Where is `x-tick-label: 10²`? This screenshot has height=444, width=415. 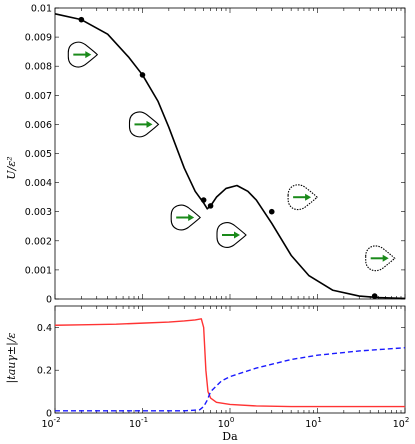
x-tick-label: 10² is located at coordinates (401, 423).